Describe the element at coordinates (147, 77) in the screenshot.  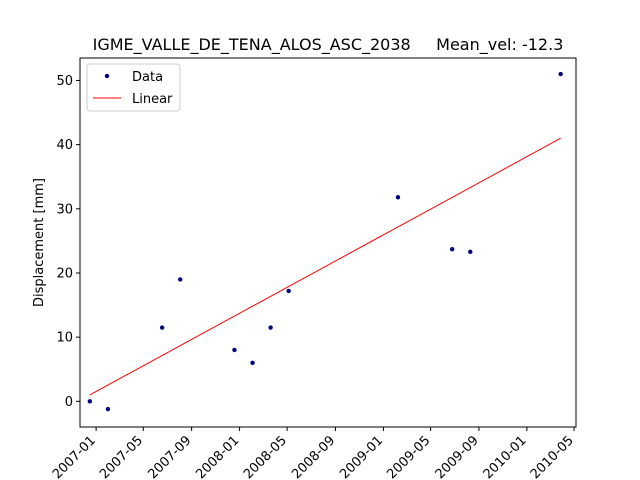
I see `legend-label: Data` at that location.